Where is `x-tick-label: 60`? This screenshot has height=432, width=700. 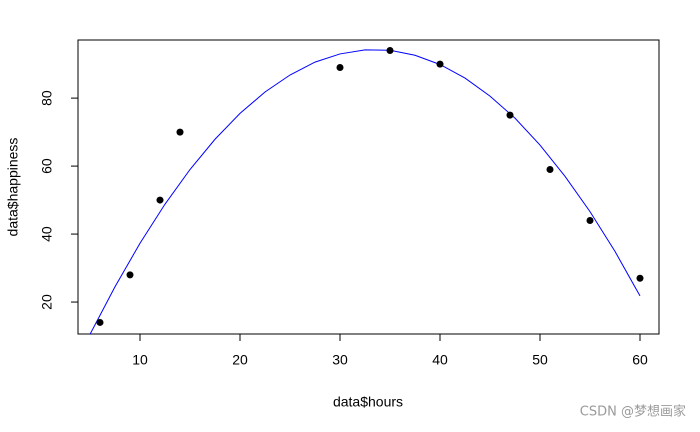
x-tick-label: 60 is located at coordinates (640, 360).